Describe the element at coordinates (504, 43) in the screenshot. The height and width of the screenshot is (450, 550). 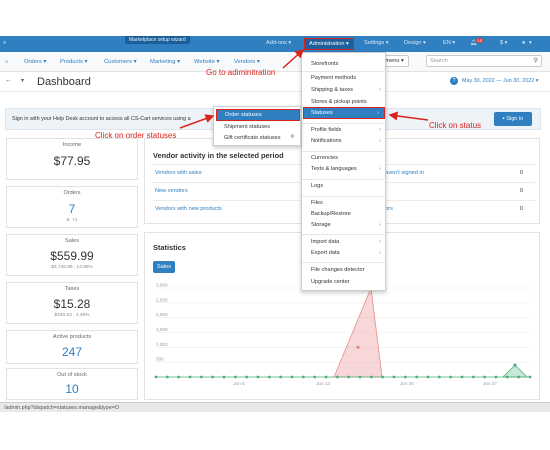
I see `currency-menu: $ ▾` at that location.